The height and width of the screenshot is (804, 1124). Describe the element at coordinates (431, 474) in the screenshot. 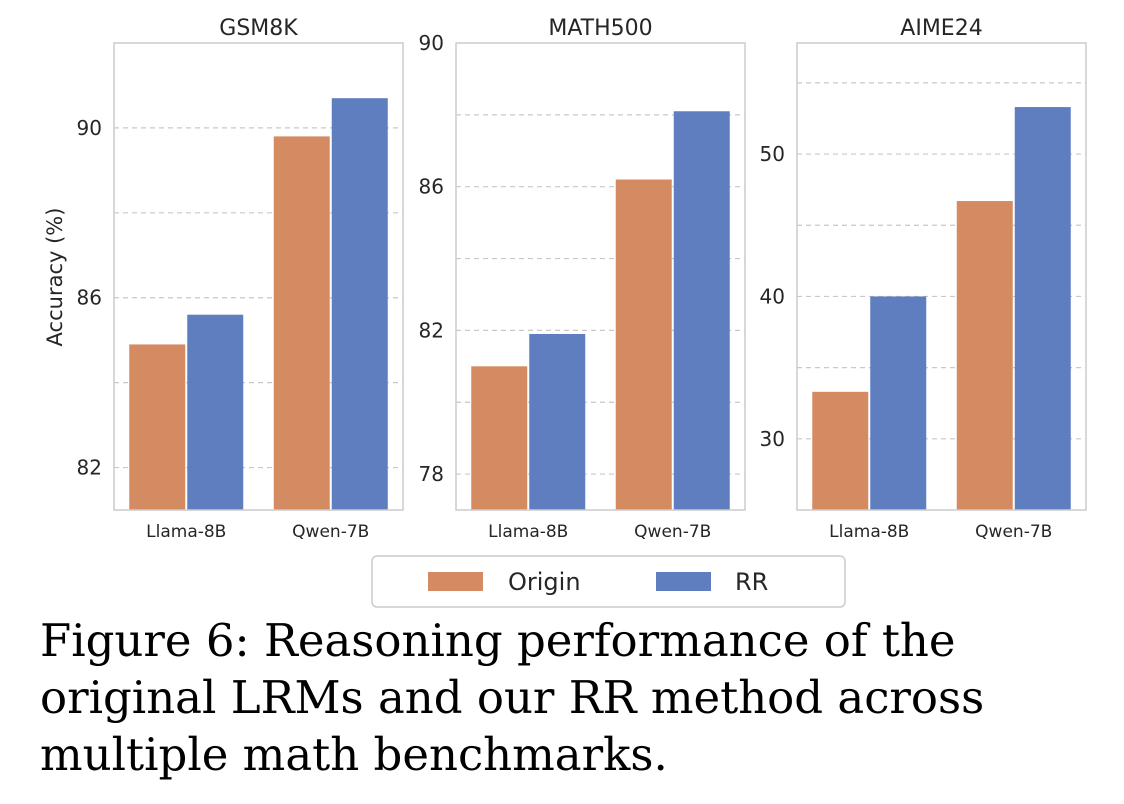

I see `y-tick-label: 78` at that location.